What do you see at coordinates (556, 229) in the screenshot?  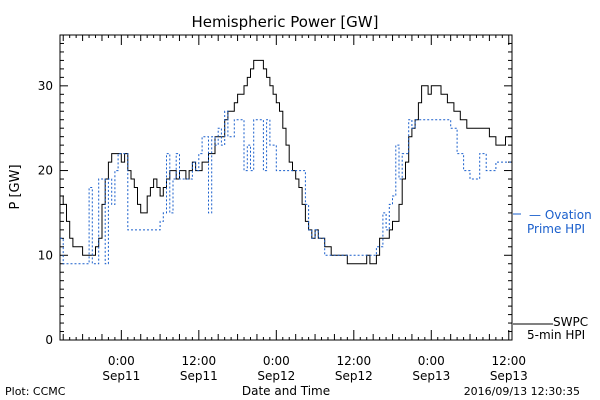 I see `legend-ovation-line2: Prime HPI` at bounding box center [556, 229].